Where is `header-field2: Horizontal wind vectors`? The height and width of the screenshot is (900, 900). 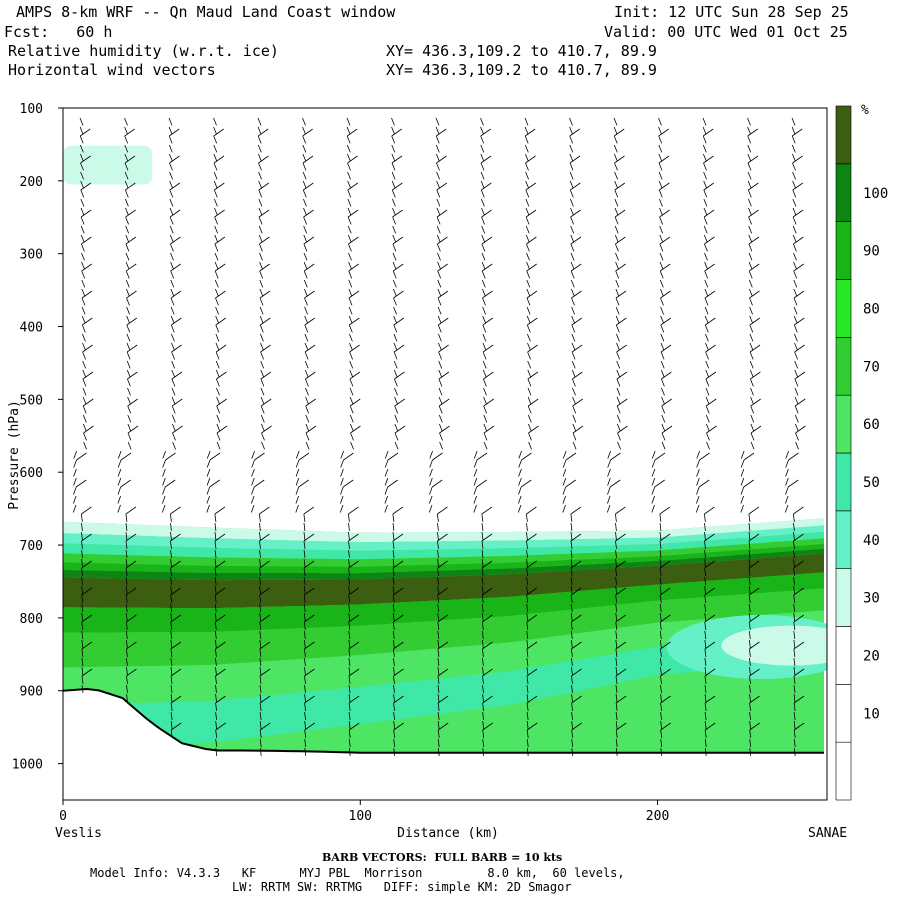
header-field2: Horizontal wind vectors is located at coordinates (112, 70).